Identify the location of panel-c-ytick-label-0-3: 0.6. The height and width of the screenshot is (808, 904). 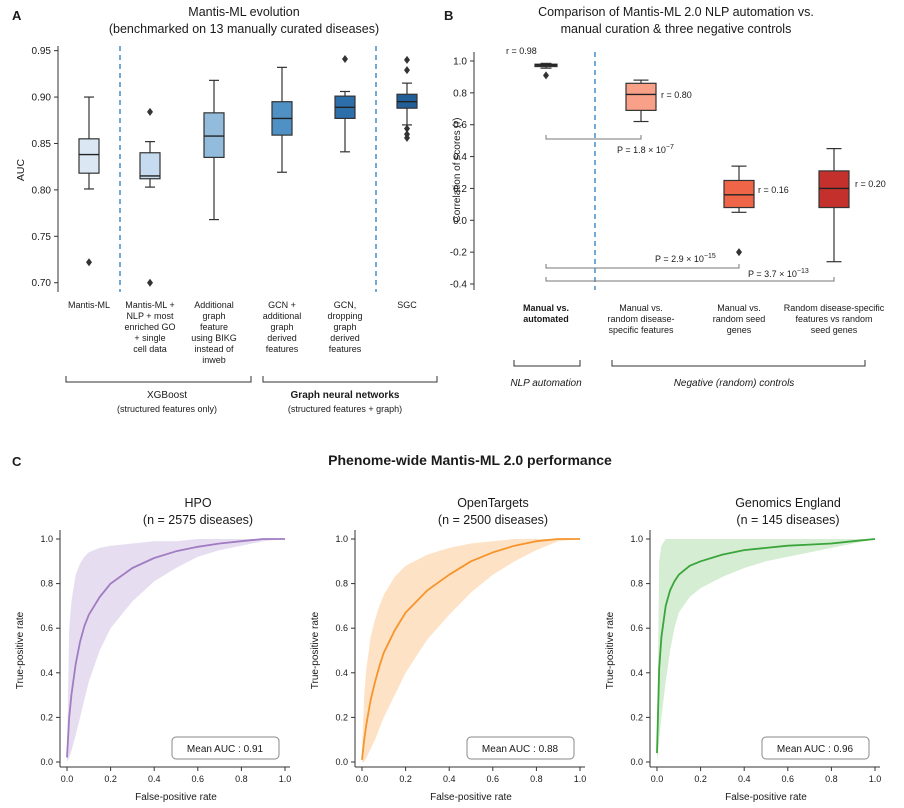
(46, 628).